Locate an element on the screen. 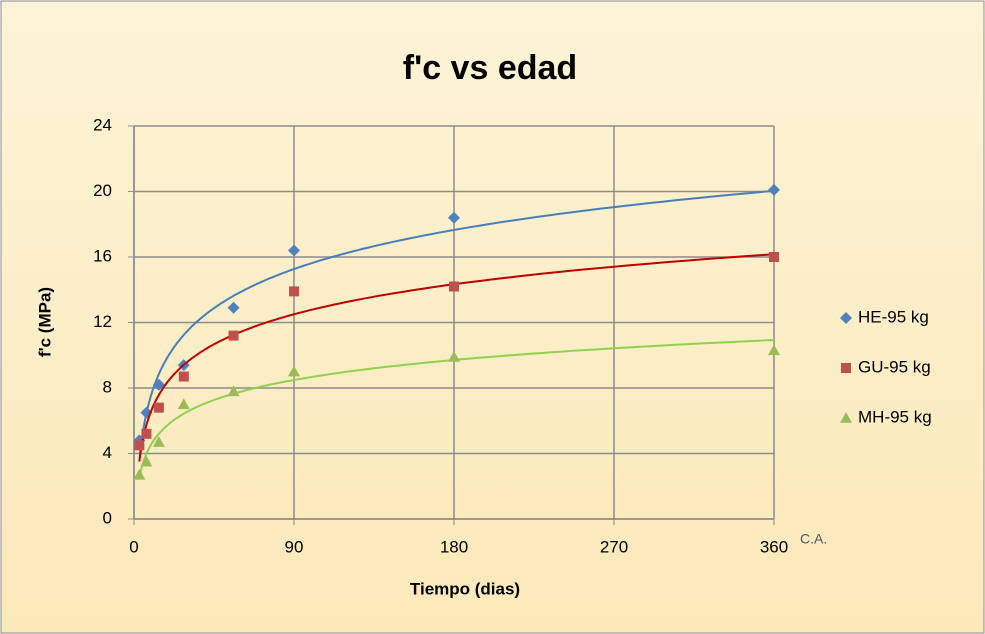 The height and width of the screenshot is (634, 985). x-tick-label: 90 is located at coordinates (294, 546).